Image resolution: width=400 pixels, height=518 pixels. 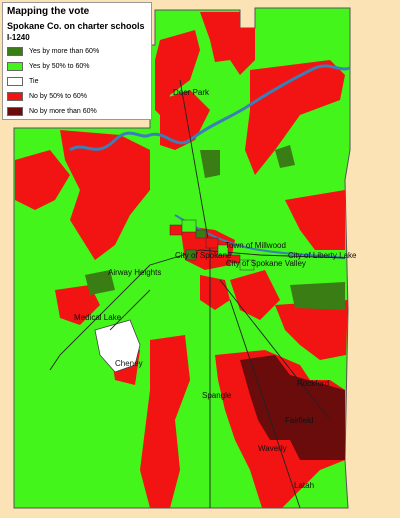 I want to click on place-fairfield: Fairfield, so click(x=299, y=420).